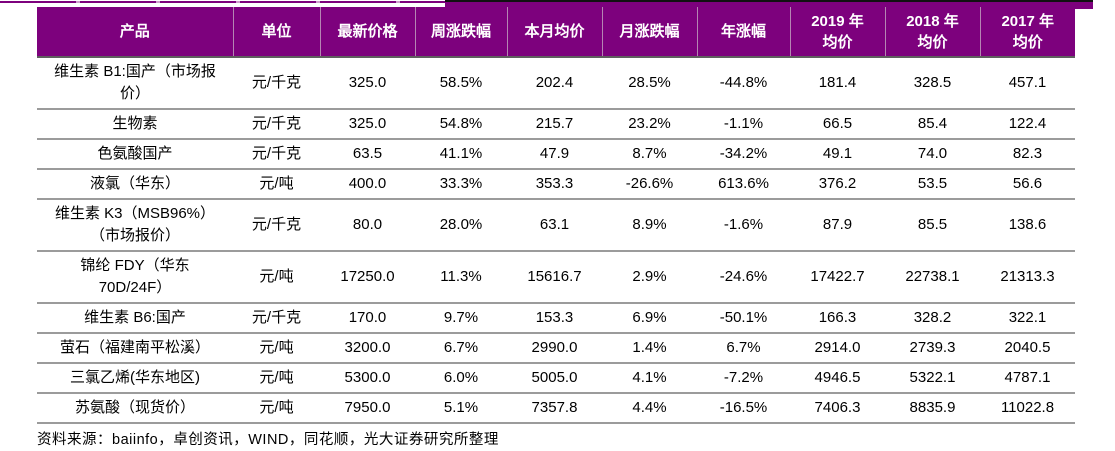 The image size is (1115, 451). What do you see at coordinates (135, 124) in the screenshot?
I see `product-cell: 生物素` at bounding box center [135, 124].